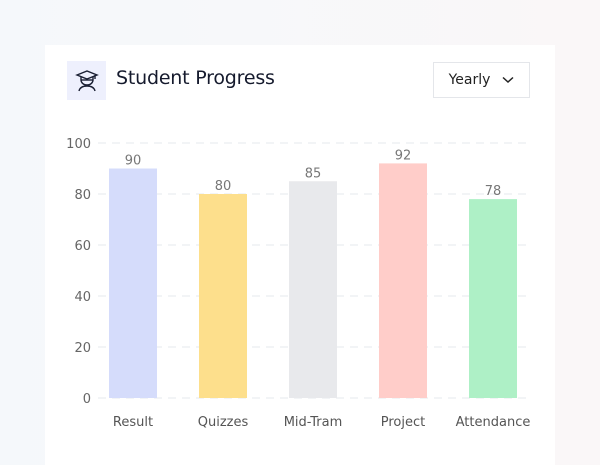  What do you see at coordinates (133, 283) in the screenshot?
I see `bar-result` at bounding box center [133, 283].